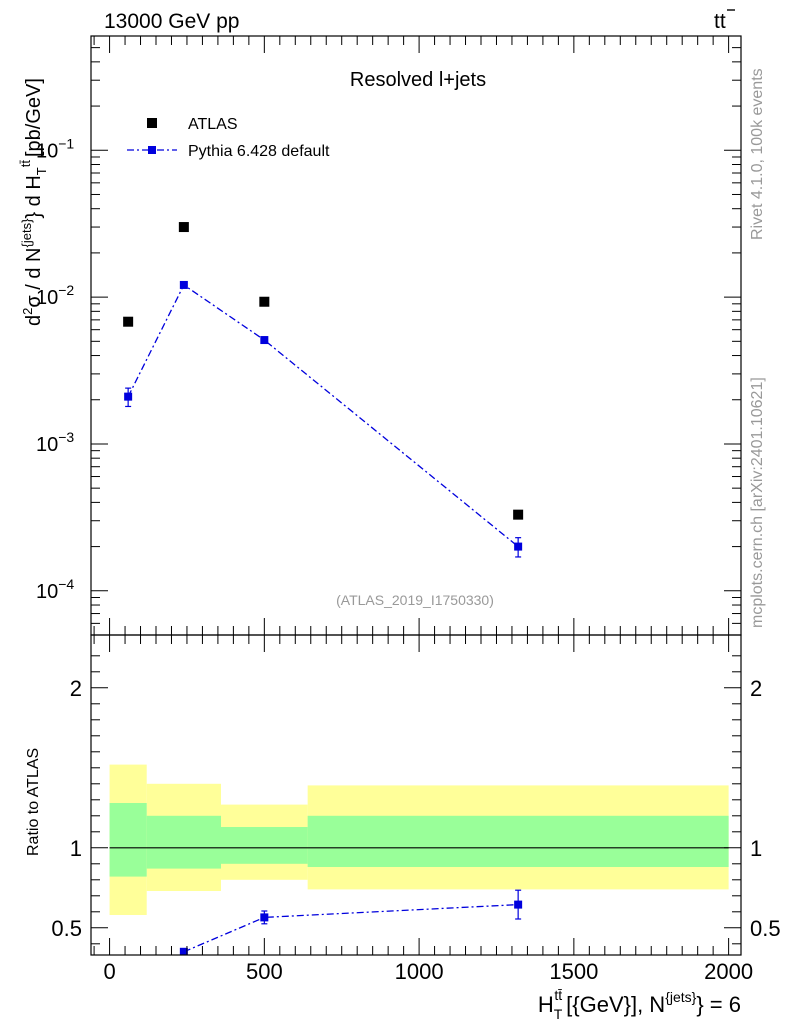 The width and height of the screenshot is (786, 1024). I want to click on main-y-tick-label: 10⁻³, so click(55, 442).